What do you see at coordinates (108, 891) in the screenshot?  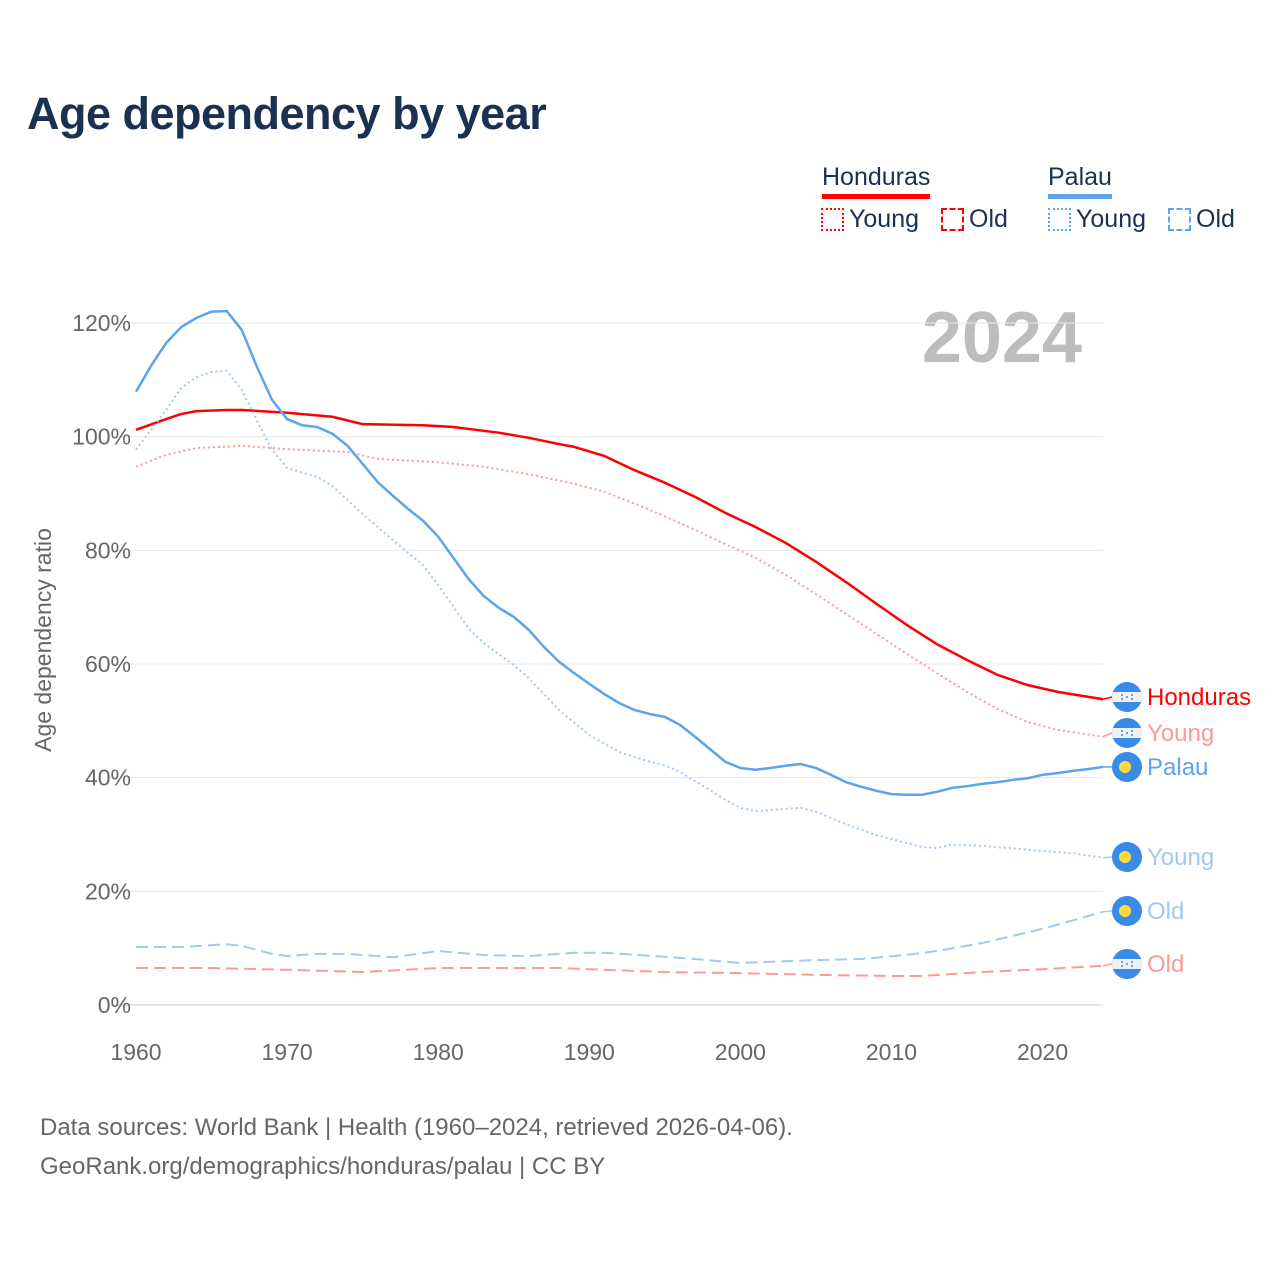 I see `y-tick-label: 20%` at bounding box center [108, 891].